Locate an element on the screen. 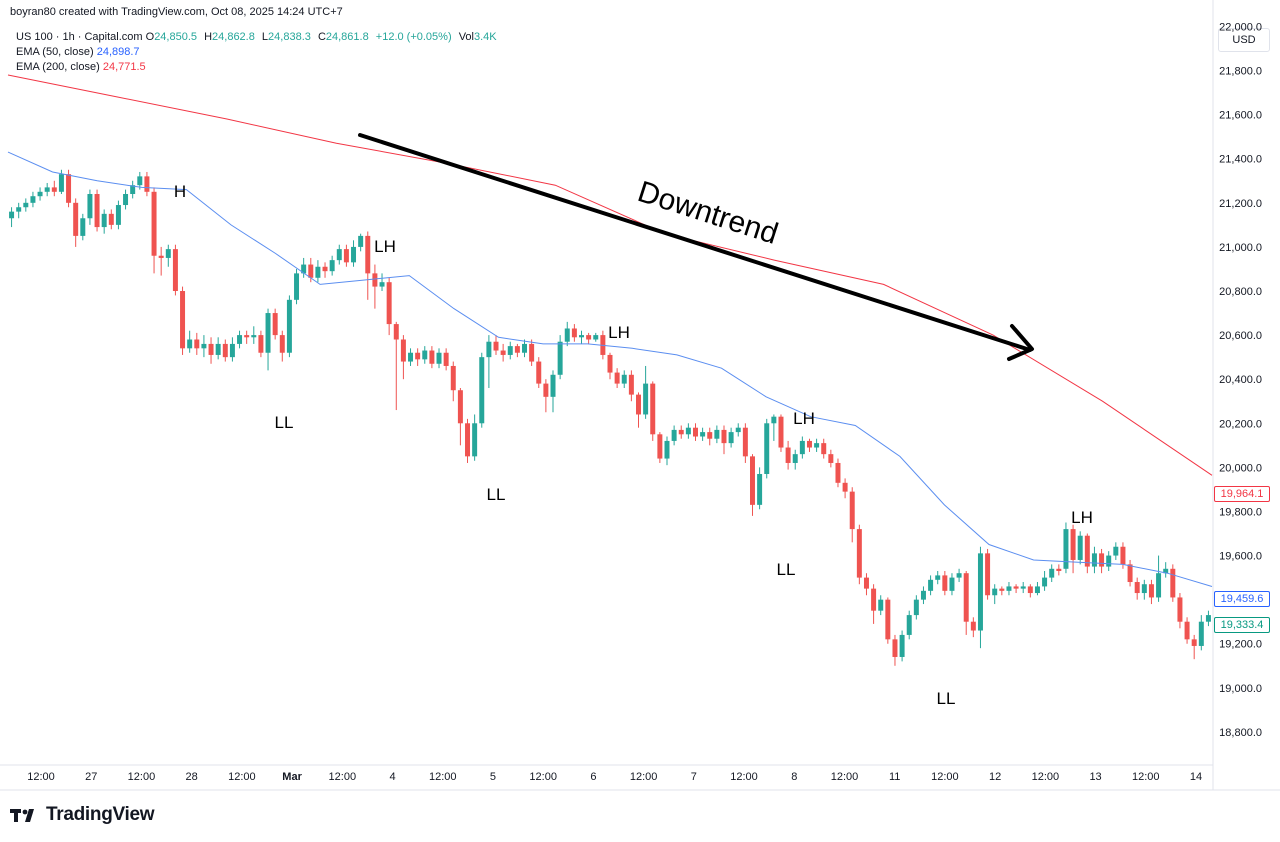 The width and height of the screenshot is (1280, 842). open-value: 24,850.5 is located at coordinates (176, 37).